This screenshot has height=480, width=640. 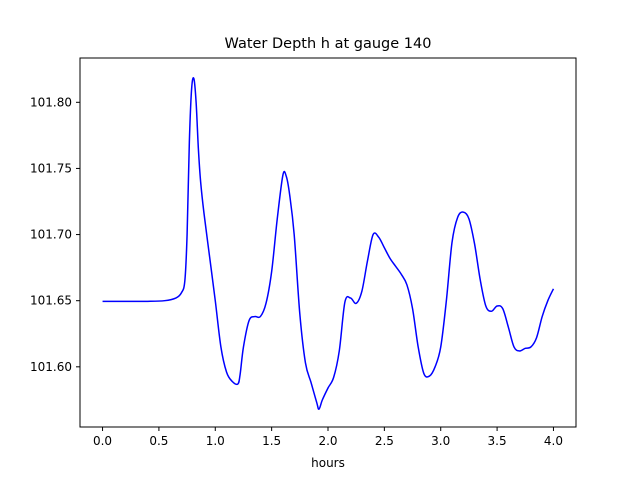 What do you see at coordinates (51, 301) in the screenshot?
I see `y-tick-label: 101.65` at bounding box center [51, 301].